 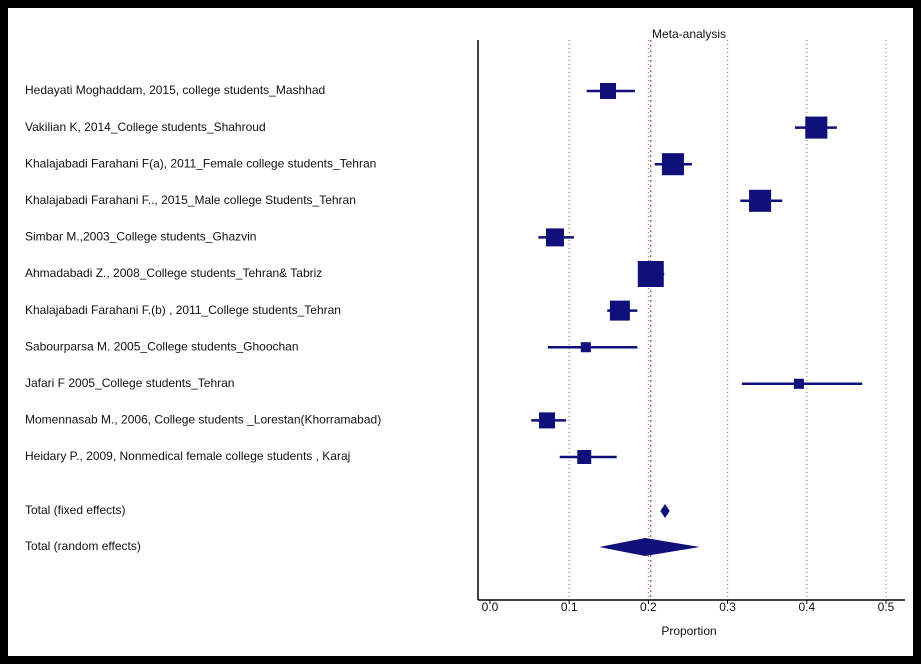 I want to click on x-tick-label: 0.5, so click(x=886, y=607).